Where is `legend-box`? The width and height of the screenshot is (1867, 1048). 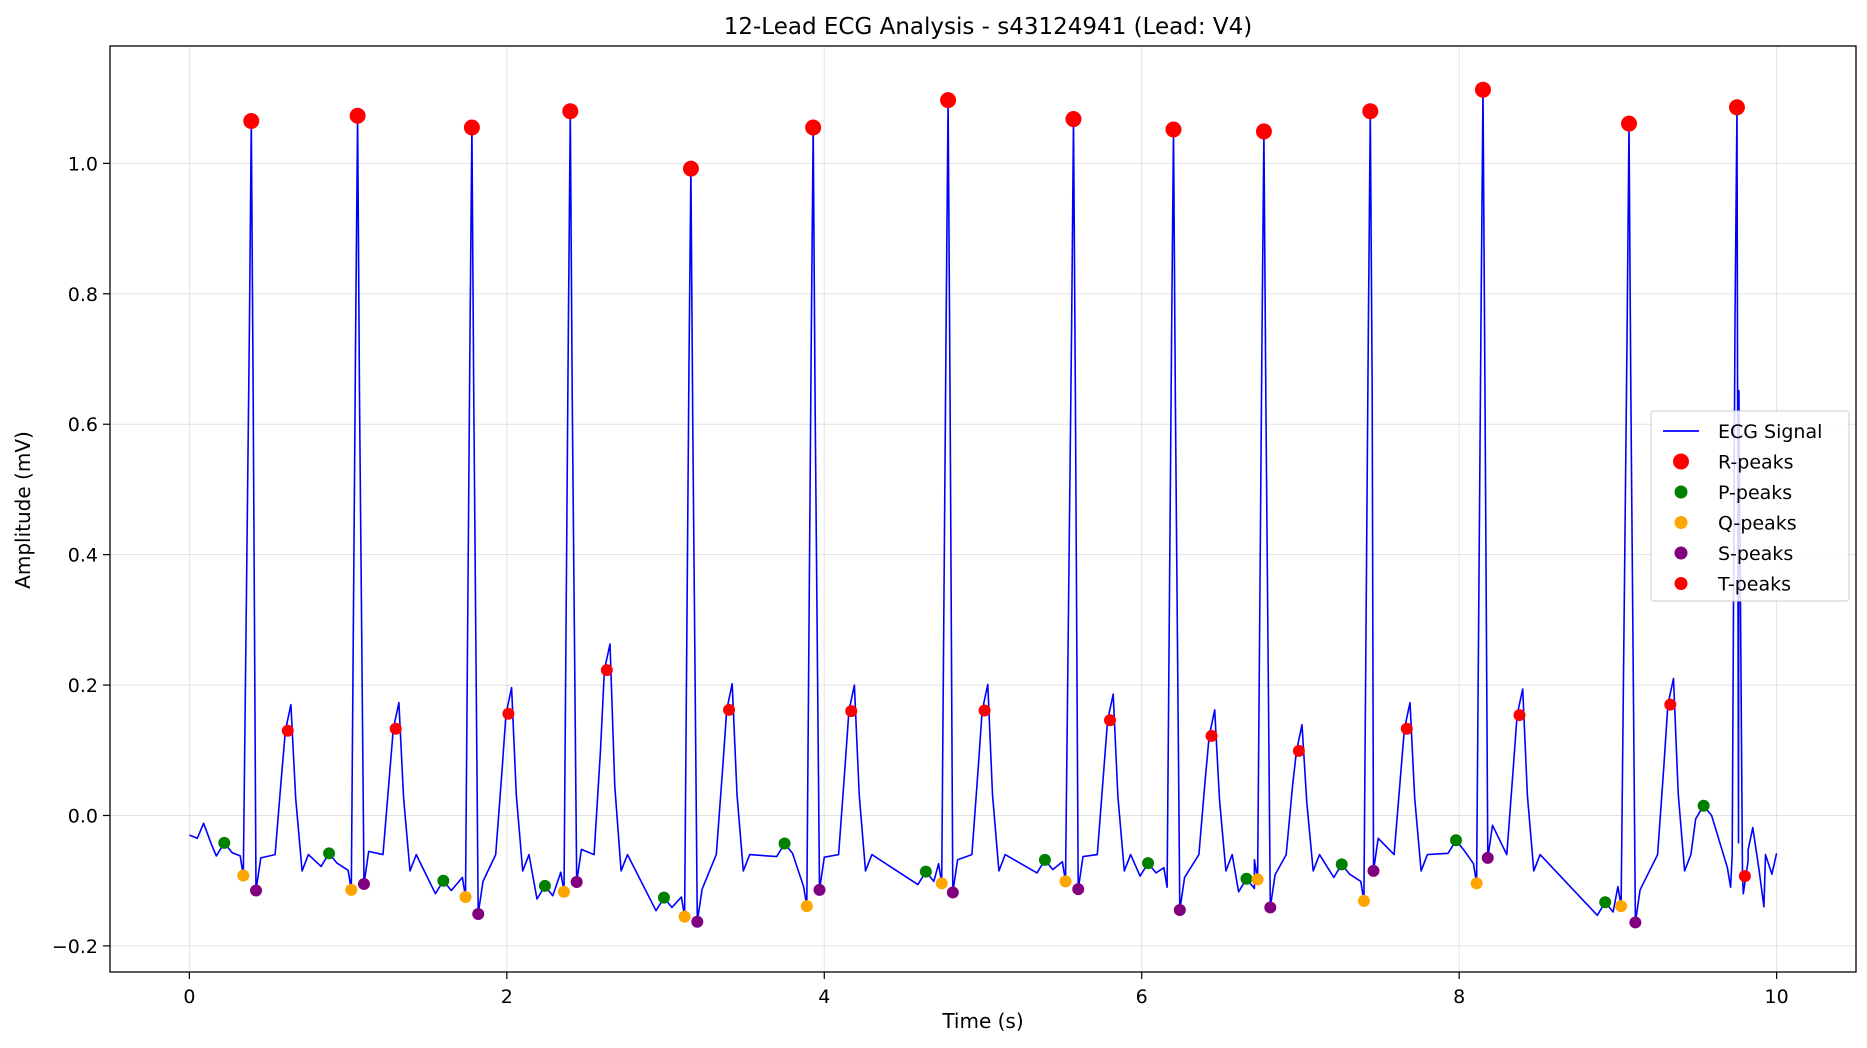 legend-box is located at coordinates (1750, 506).